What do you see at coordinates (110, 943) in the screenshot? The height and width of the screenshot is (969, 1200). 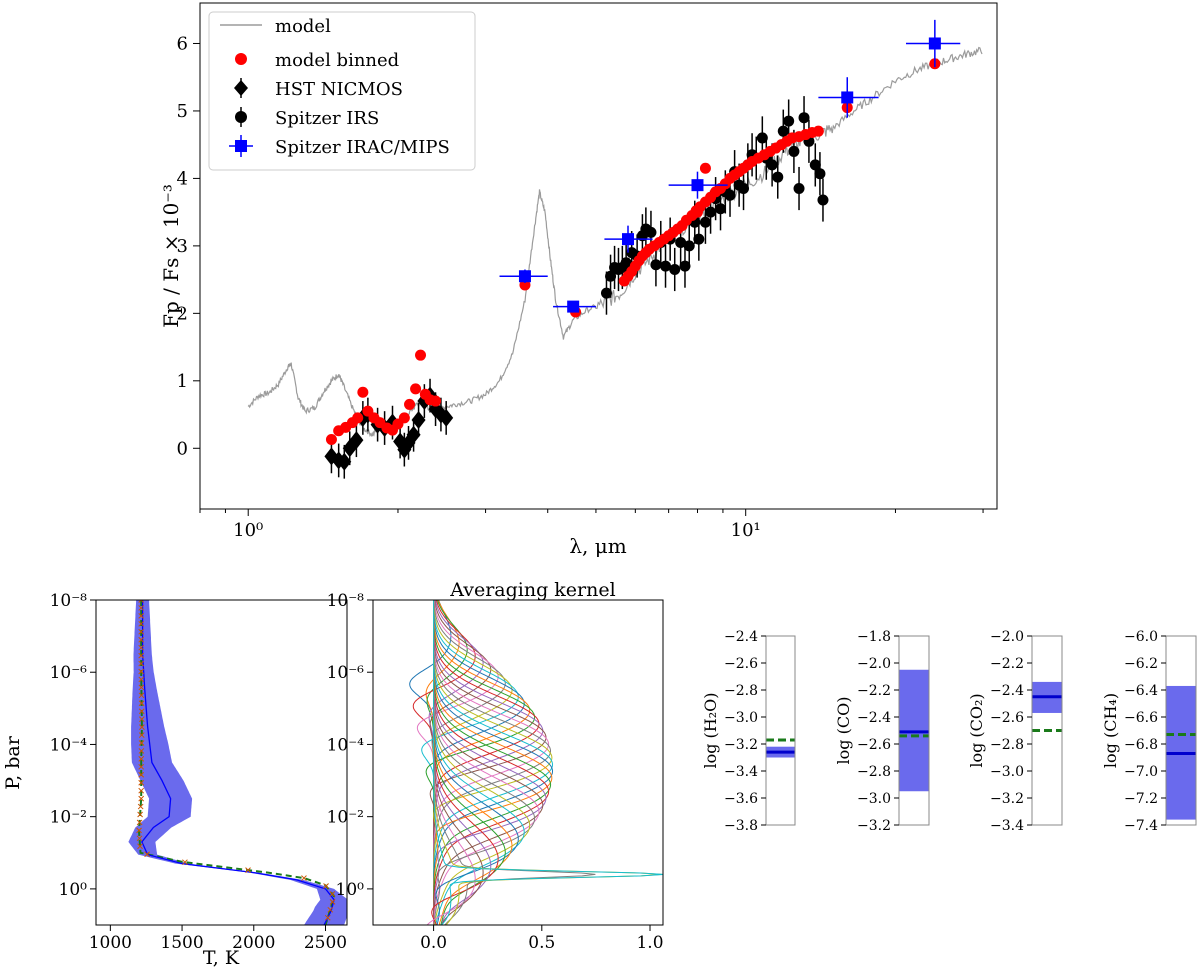 I see `tp-xtick-label: 1000` at bounding box center [110, 943].